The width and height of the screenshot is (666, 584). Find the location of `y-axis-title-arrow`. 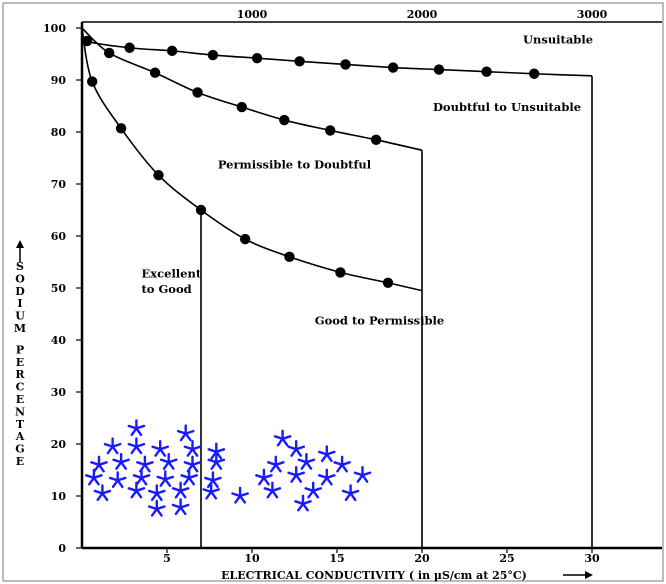

y-axis-title-arrow is located at coordinates (20, 251).